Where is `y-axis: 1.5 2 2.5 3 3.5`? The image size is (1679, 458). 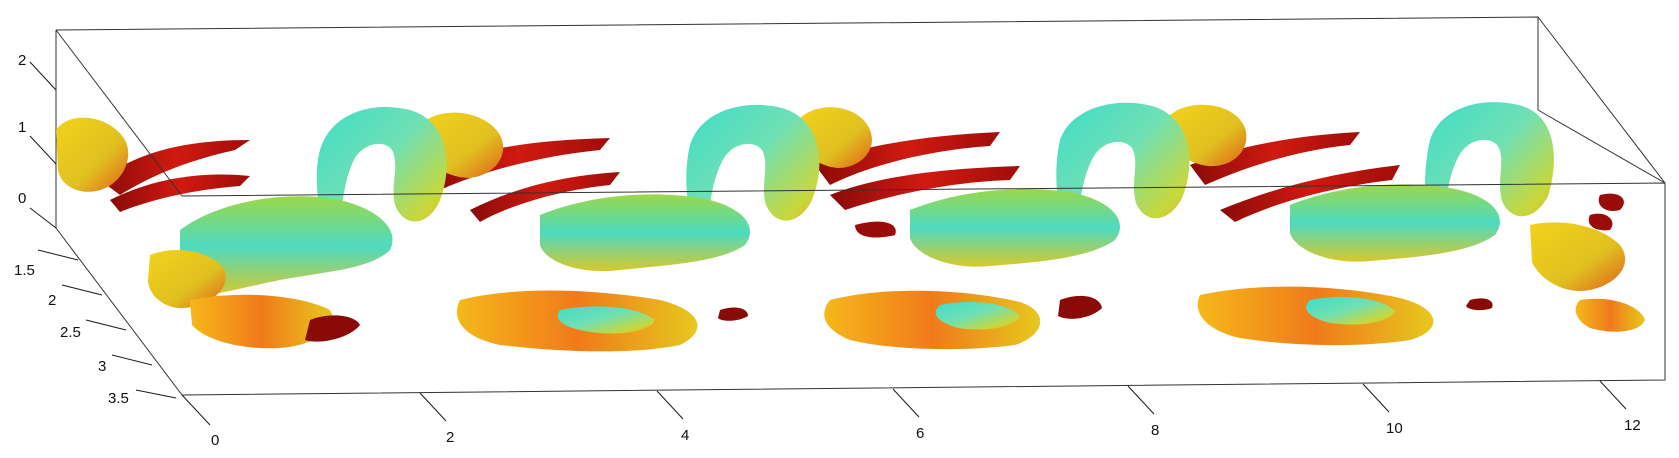
y-axis: 1.5 2 2.5 3 3.5 is located at coordinates (95, 328).